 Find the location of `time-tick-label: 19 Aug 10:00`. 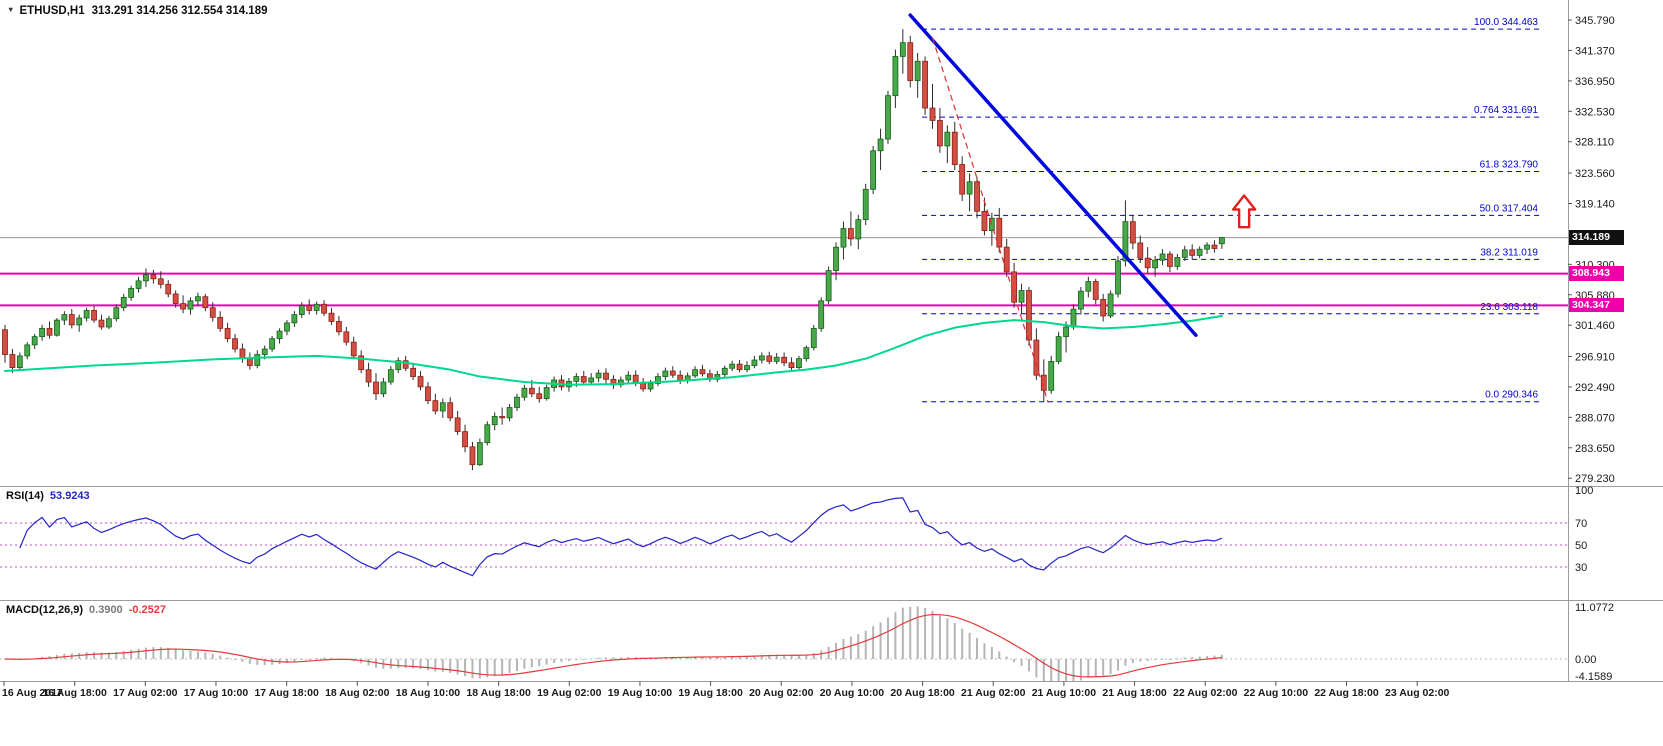

time-tick-label: 19 Aug 10:00 is located at coordinates (640, 693).